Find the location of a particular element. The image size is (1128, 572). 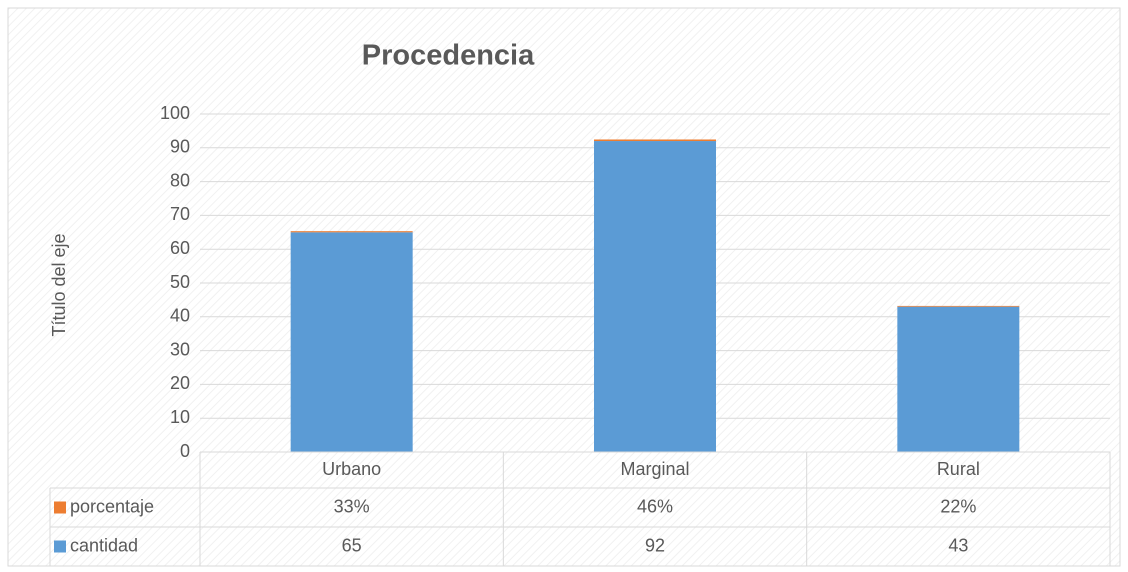

y-tick-label: 0 is located at coordinates (185, 451).